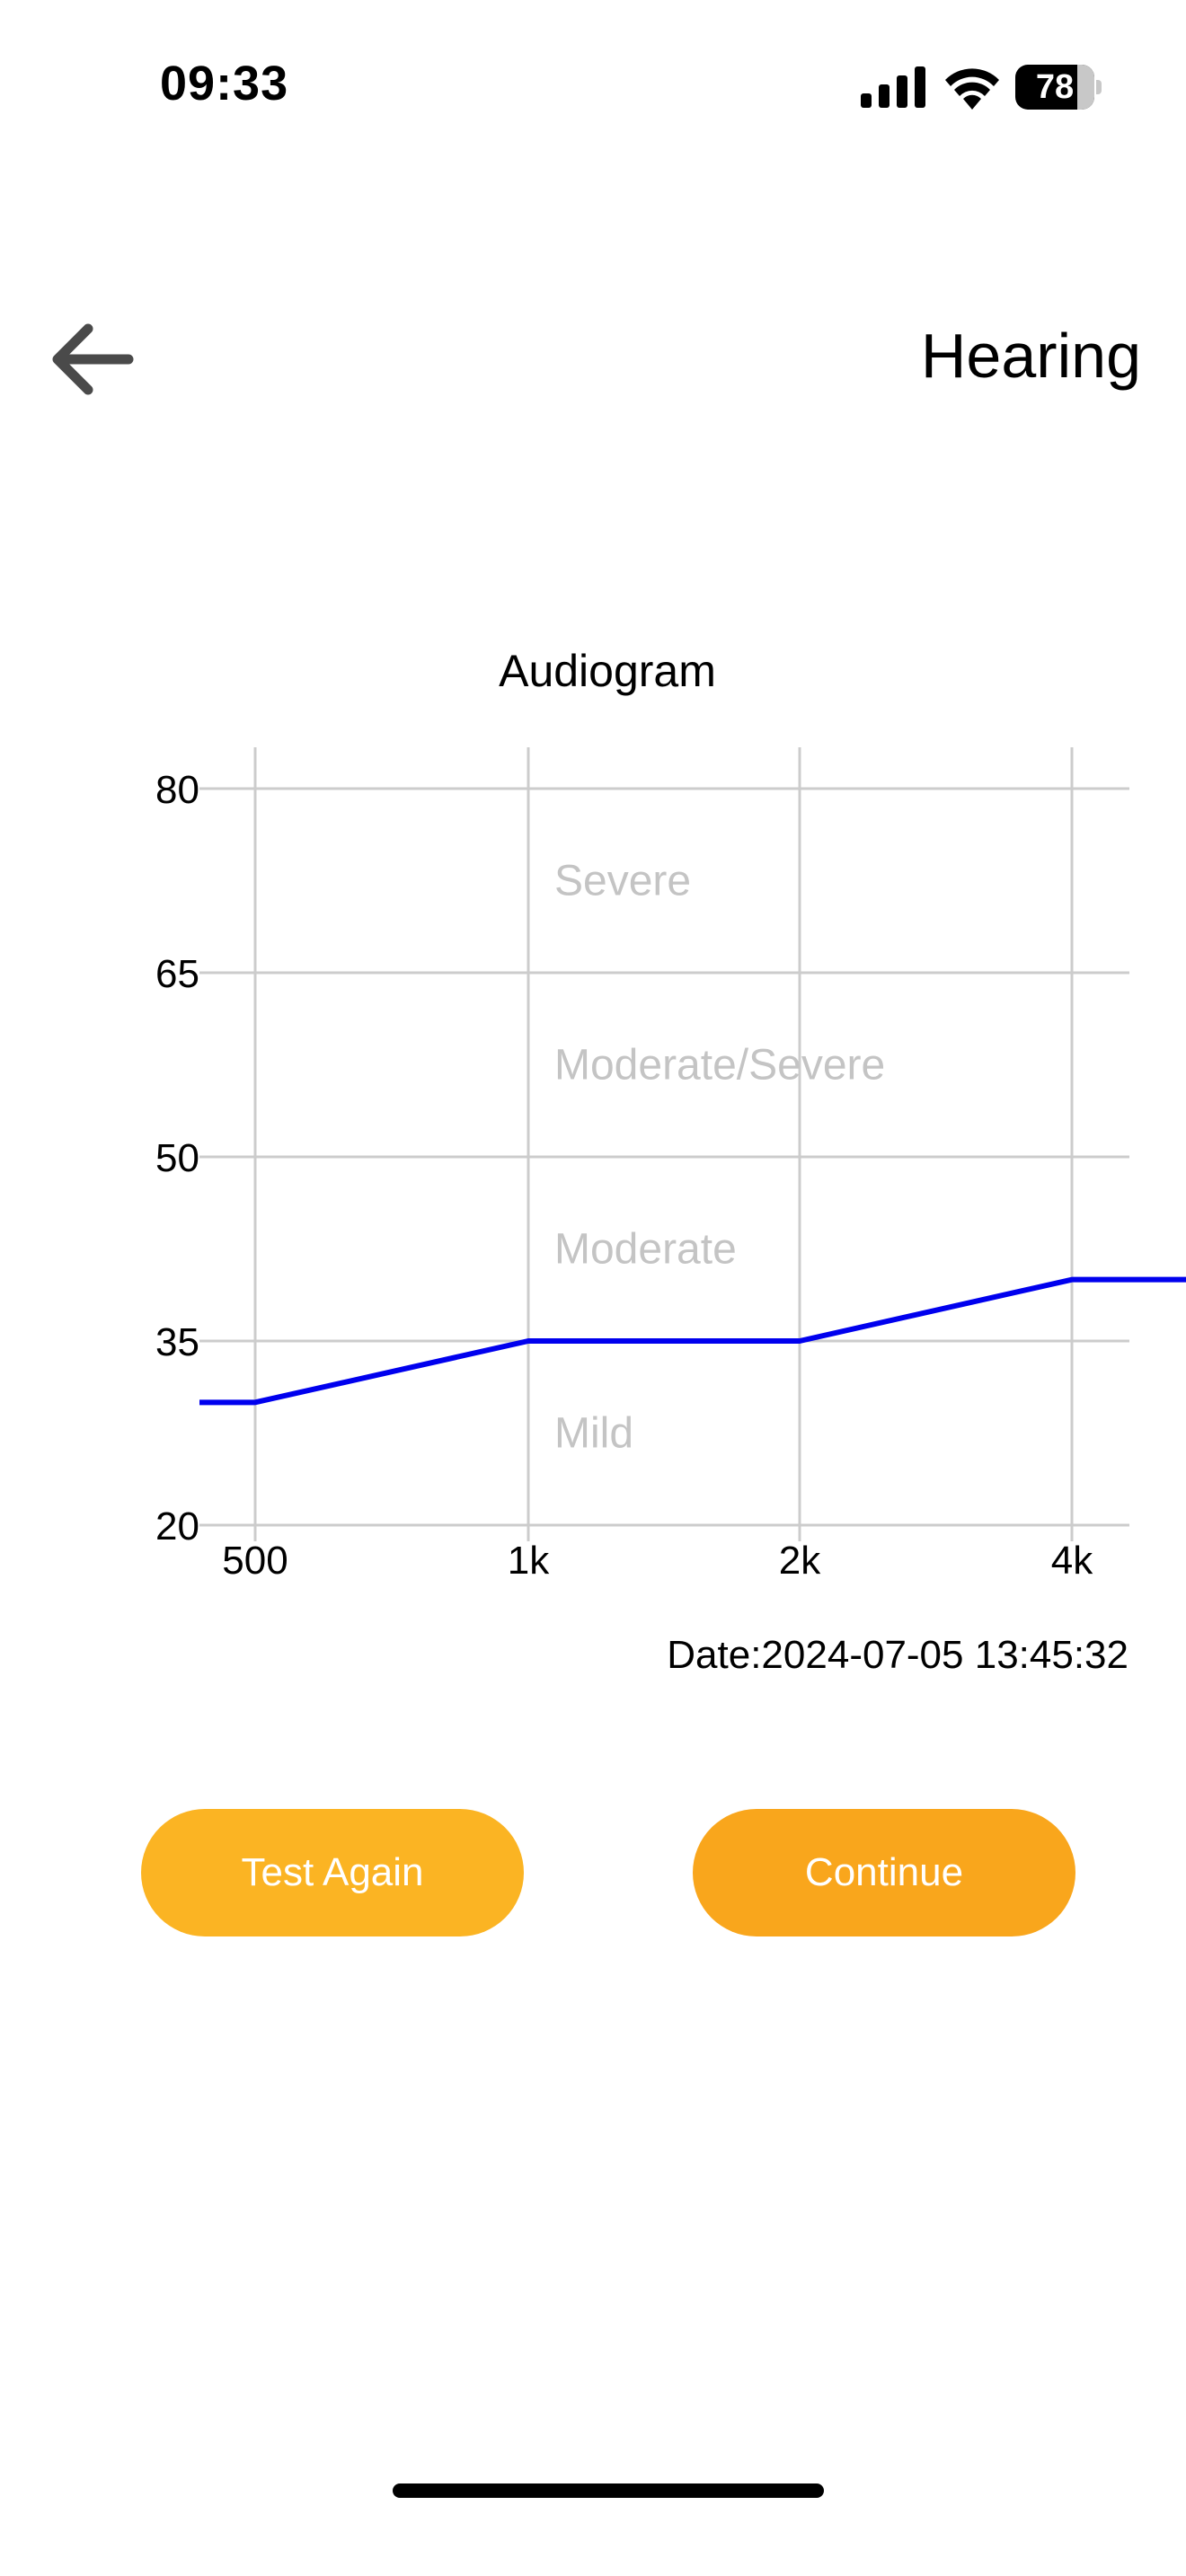  What do you see at coordinates (800, 1561) in the screenshot?
I see `x-tick-label: 2k` at bounding box center [800, 1561].